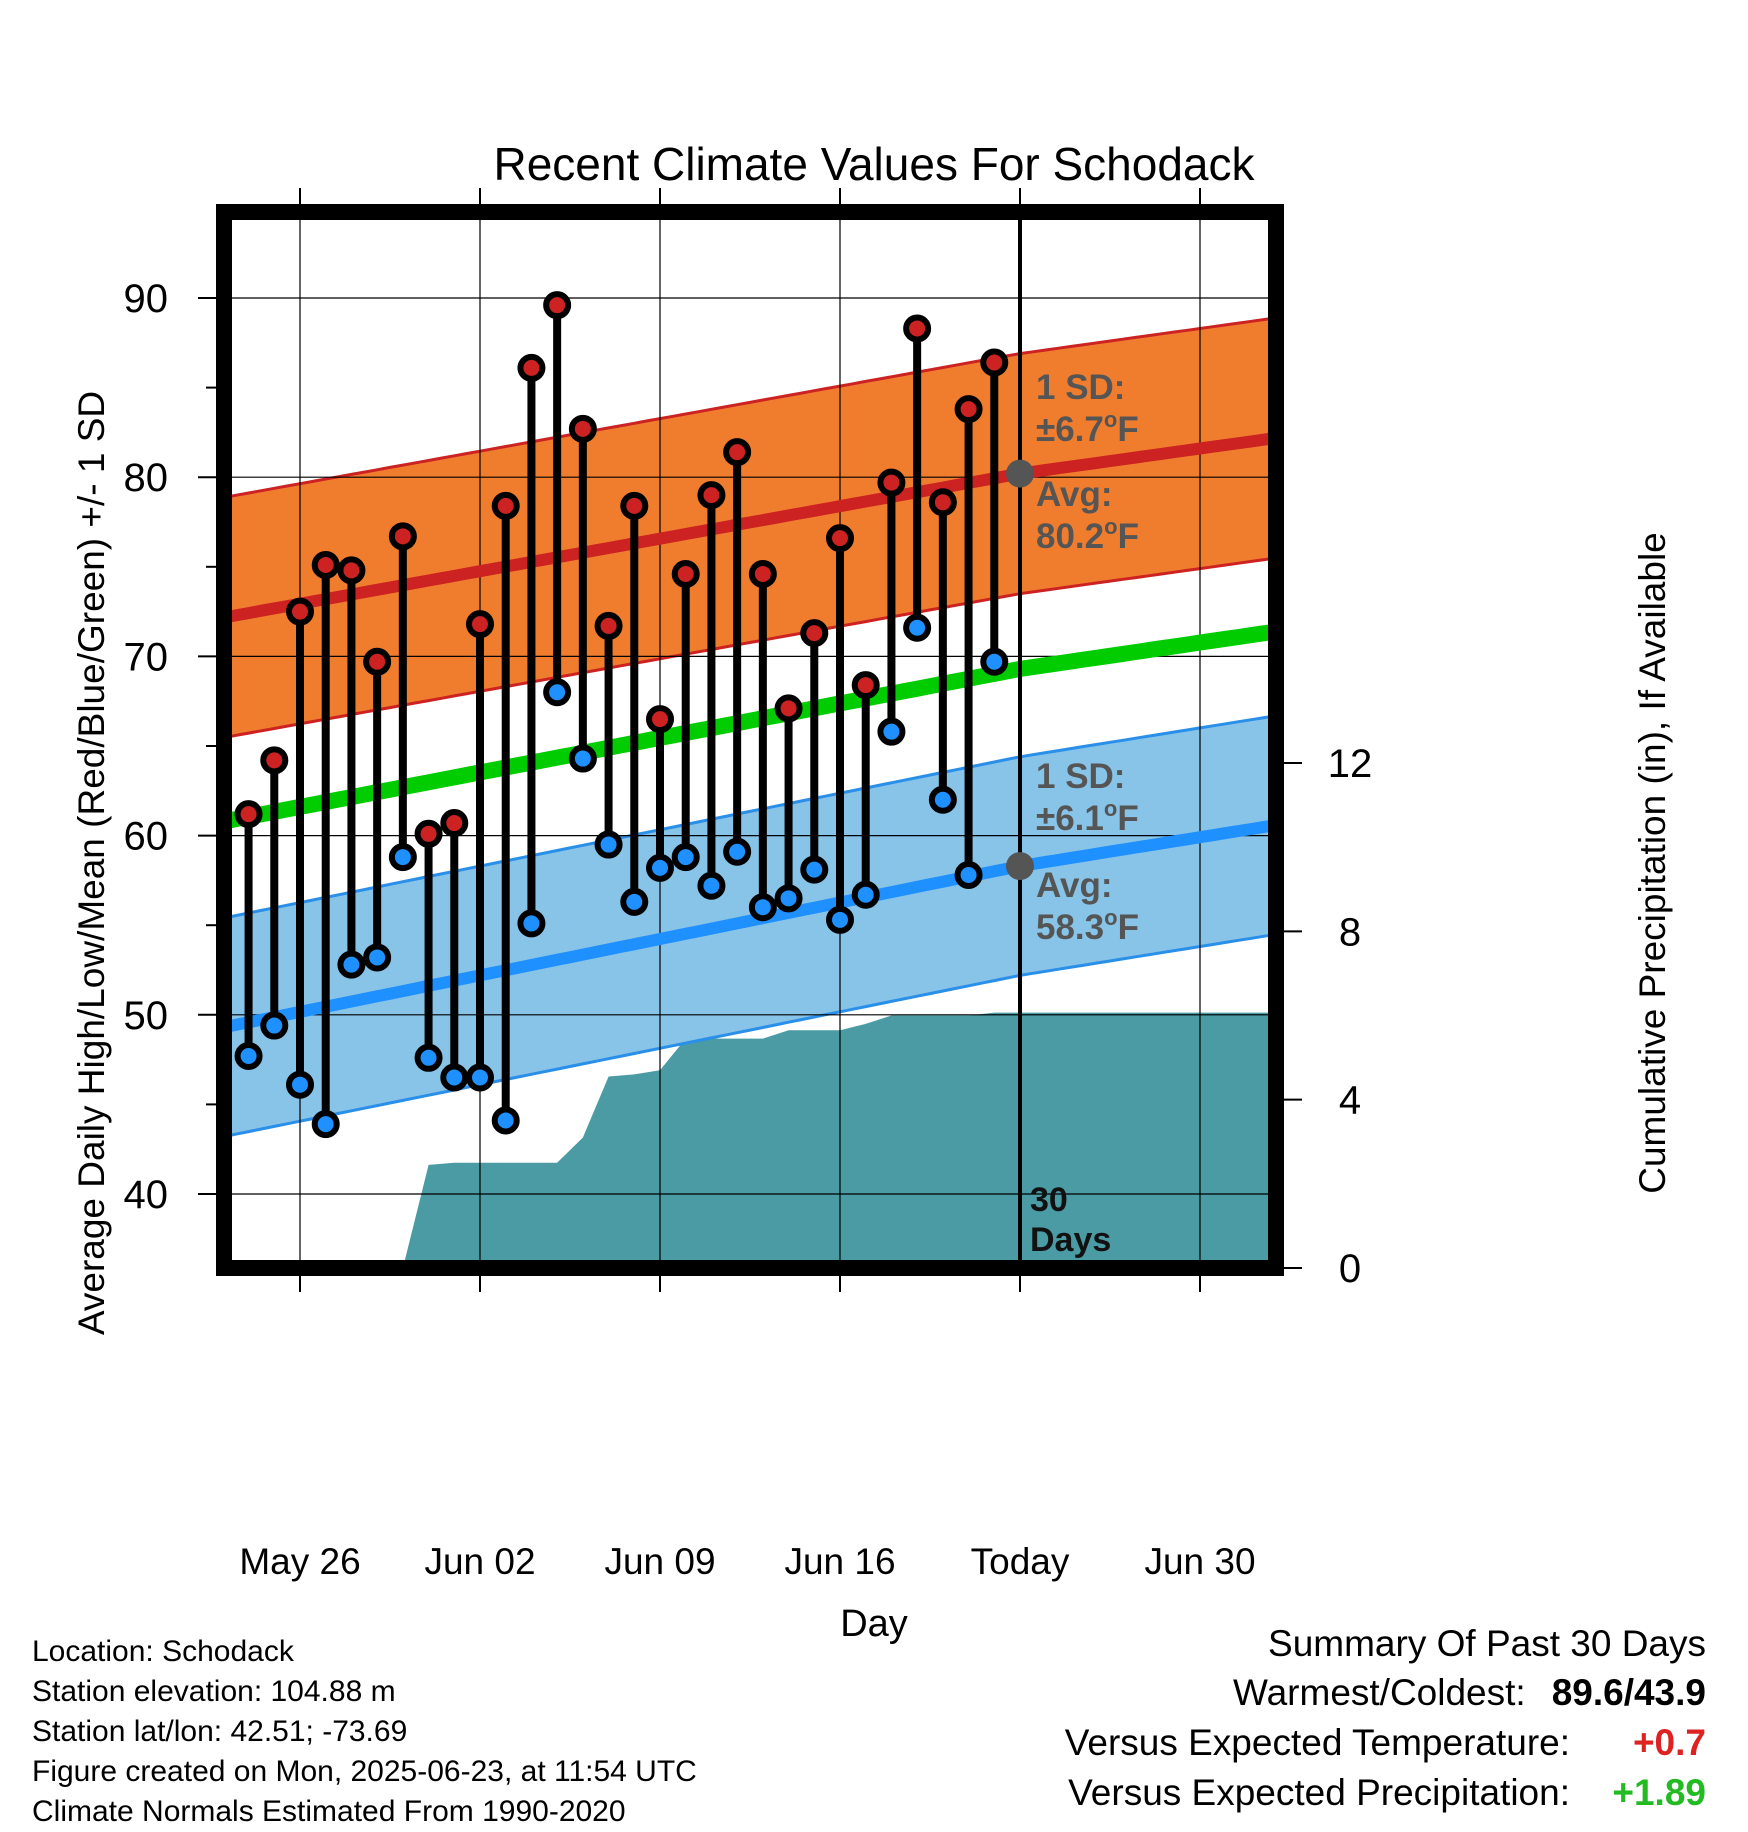 This screenshot has height=1832, width=1748. What do you see at coordinates (1659, 1792) in the screenshot?
I see `precip-value: +1.89` at bounding box center [1659, 1792].